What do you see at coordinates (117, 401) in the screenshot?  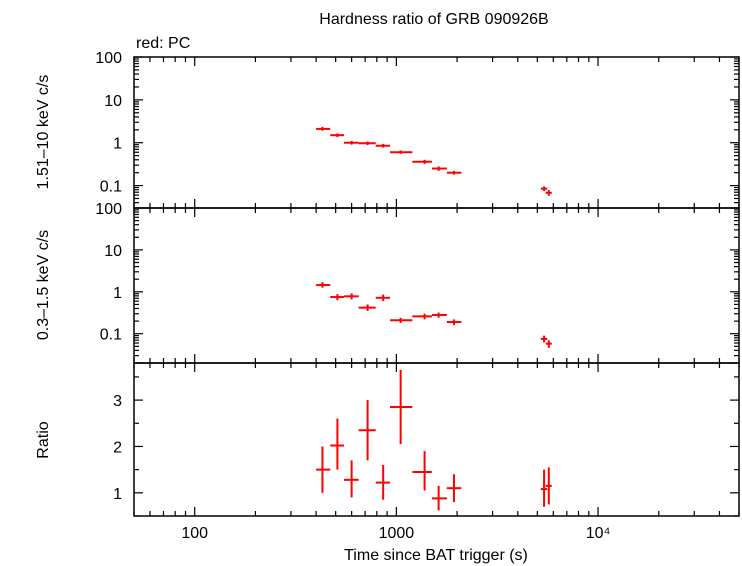 I see `y-tick-label: 3` at bounding box center [117, 401].